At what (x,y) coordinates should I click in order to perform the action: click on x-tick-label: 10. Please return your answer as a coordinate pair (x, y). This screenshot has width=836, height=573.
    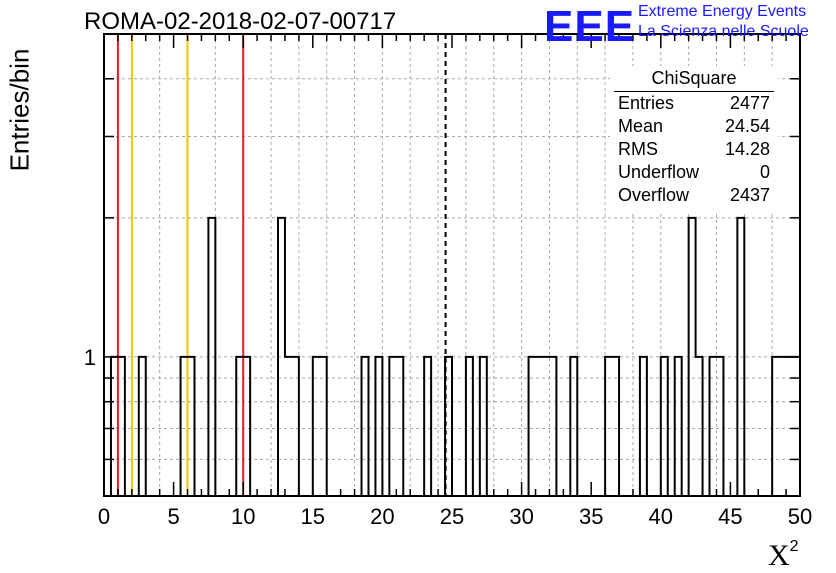
    Looking at the image, I should click on (243, 516).